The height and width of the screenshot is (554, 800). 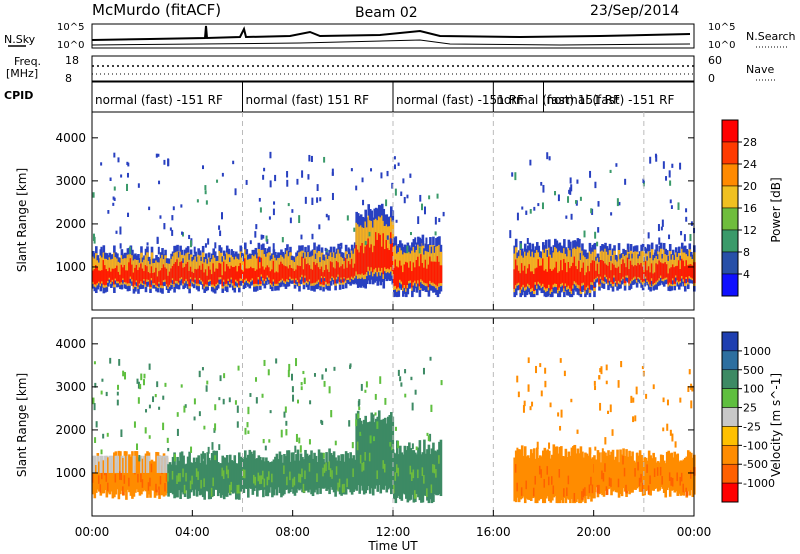 What do you see at coordinates (70, 45) in the screenshot?
I see `nsky-tick-bottom: 10^0` at bounding box center [70, 45].